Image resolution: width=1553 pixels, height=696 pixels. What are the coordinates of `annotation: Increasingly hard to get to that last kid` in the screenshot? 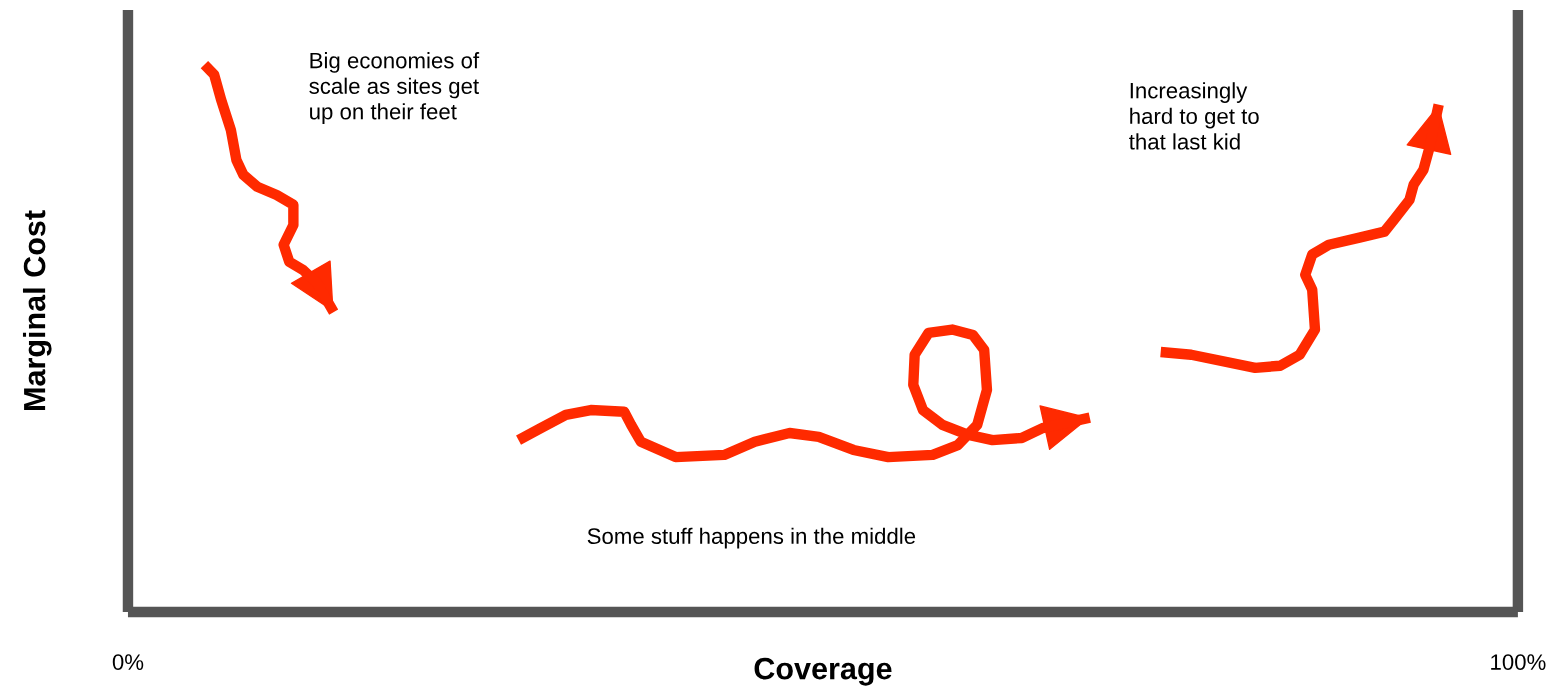 It's located at (1194, 116).